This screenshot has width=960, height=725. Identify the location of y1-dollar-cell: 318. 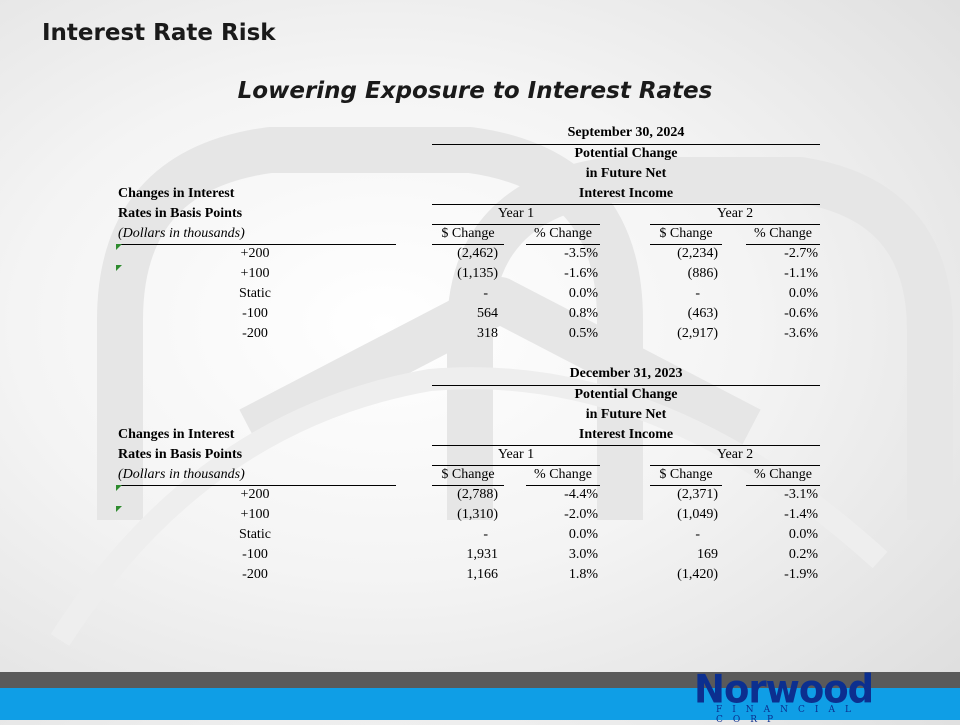
(487, 333).